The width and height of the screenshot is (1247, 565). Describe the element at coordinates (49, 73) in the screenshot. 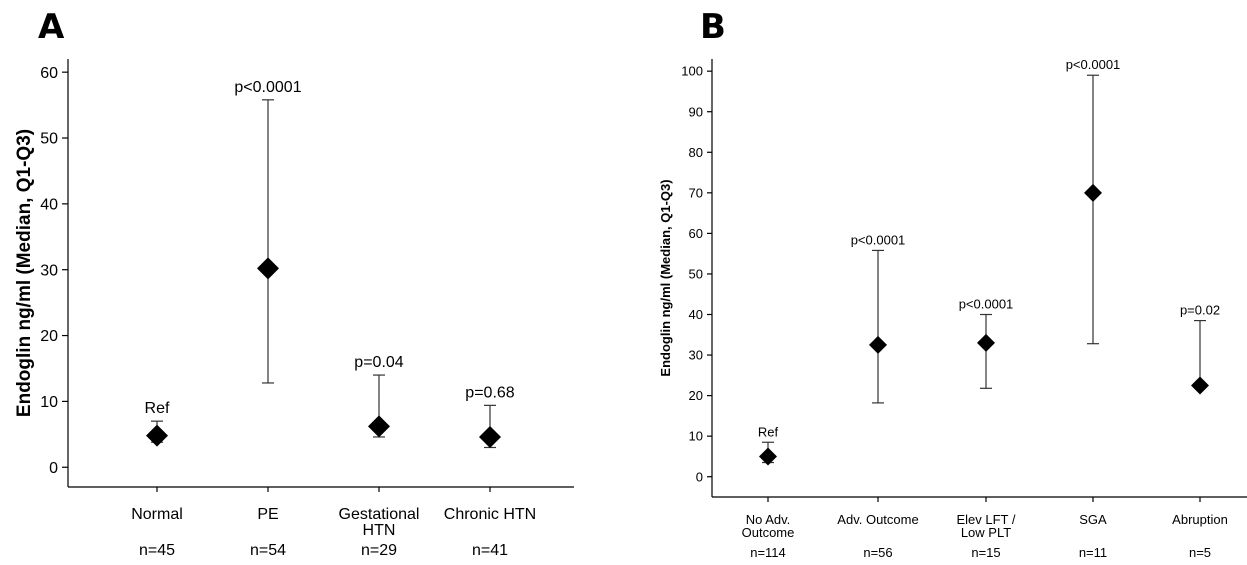

I see `panel-a-y-tick-label: 60` at that location.